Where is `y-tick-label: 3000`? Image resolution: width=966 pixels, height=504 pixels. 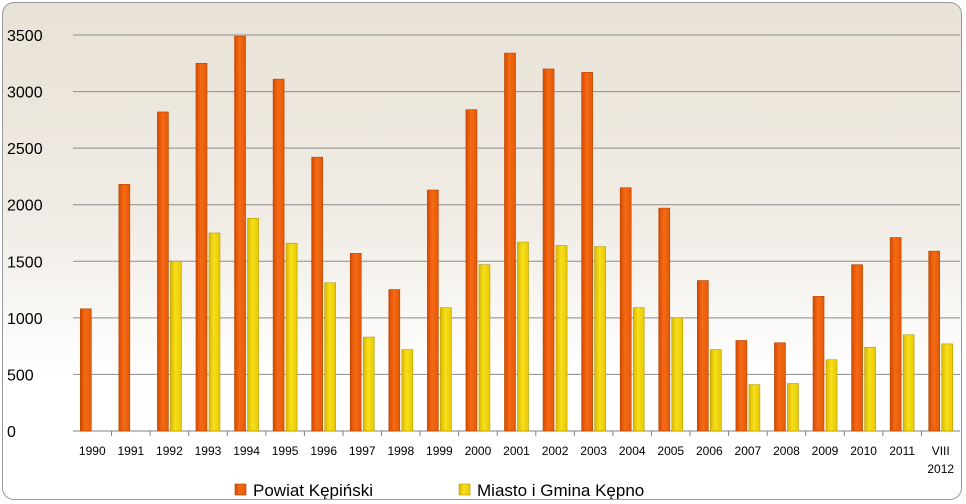 y-tick-label: 3000 is located at coordinates (25, 93).